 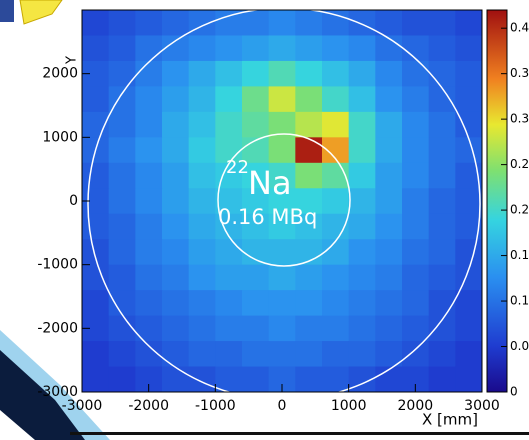 I want to click on z-tick-label: 0.3, so click(x=519, y=73).